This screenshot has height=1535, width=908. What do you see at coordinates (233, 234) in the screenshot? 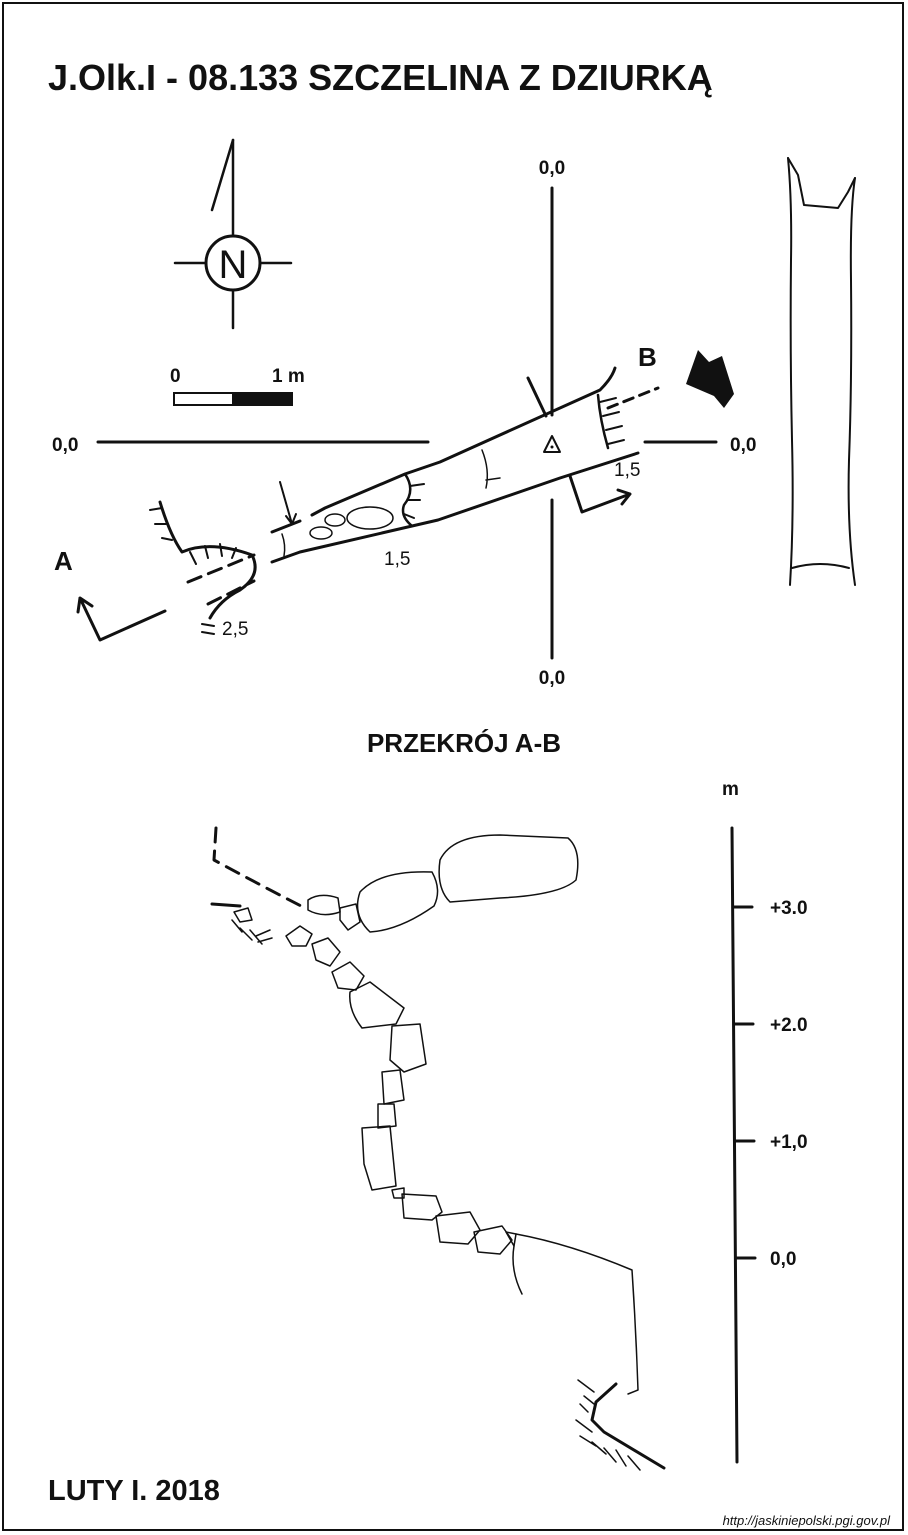
I see `north-arrow-icon: N` at bounding box center [233, 234].